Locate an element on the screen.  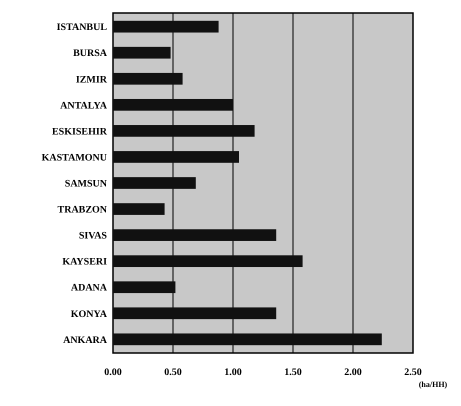
y-tick-label: BURSA is located at coordinates (90, 54).